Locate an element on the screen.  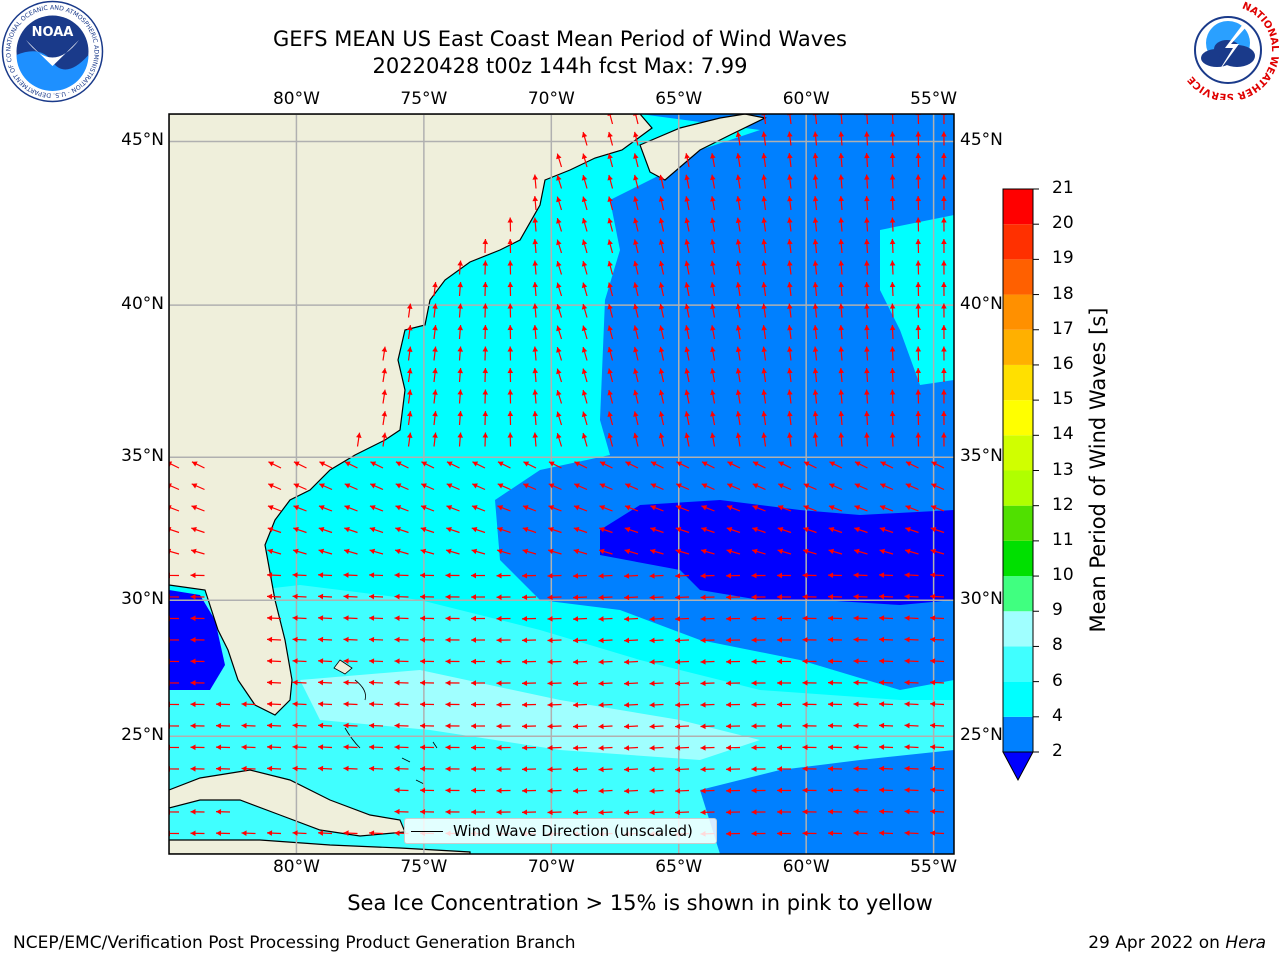
lat-tick-right: 40°N is located at coordinates (981, 304).